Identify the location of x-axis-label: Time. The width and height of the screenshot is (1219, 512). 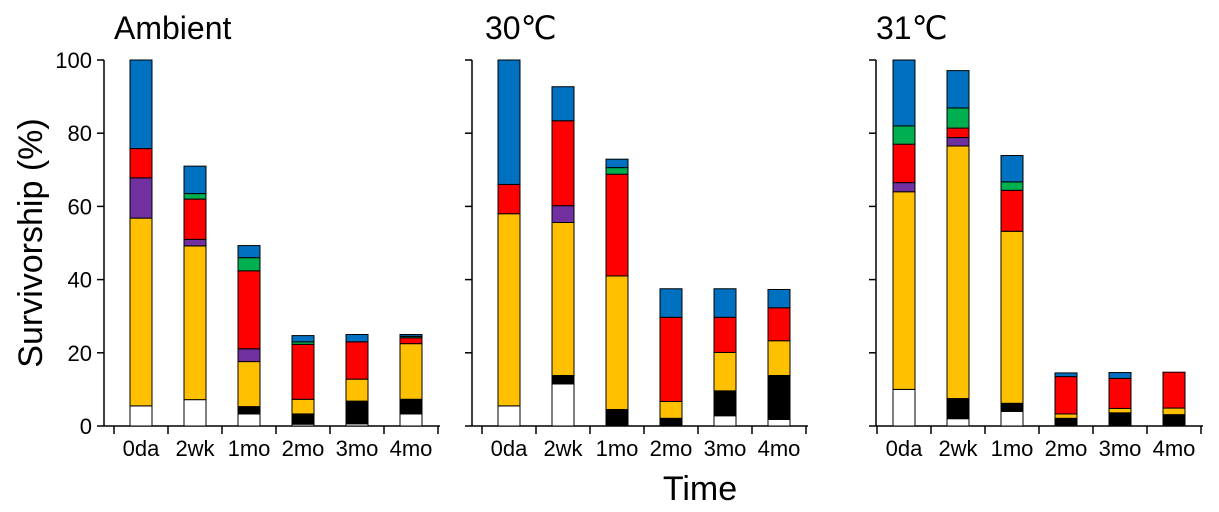
(700, 489).